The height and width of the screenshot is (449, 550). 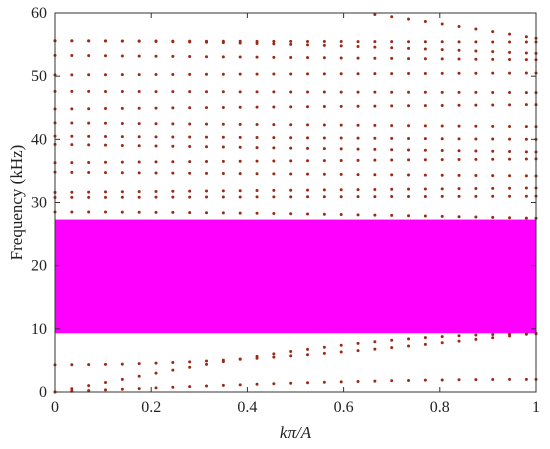 I want to click on x-axis-tick-labels: 0 0.2 0.4 0.6 0.8 1, so click(x=295, y=407).